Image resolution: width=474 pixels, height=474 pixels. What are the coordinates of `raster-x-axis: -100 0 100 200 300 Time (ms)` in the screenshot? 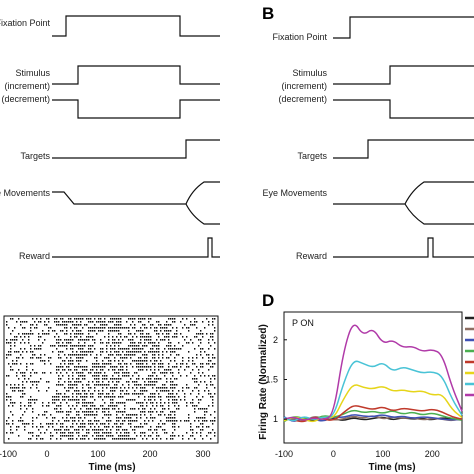 It's located at (109, 457).